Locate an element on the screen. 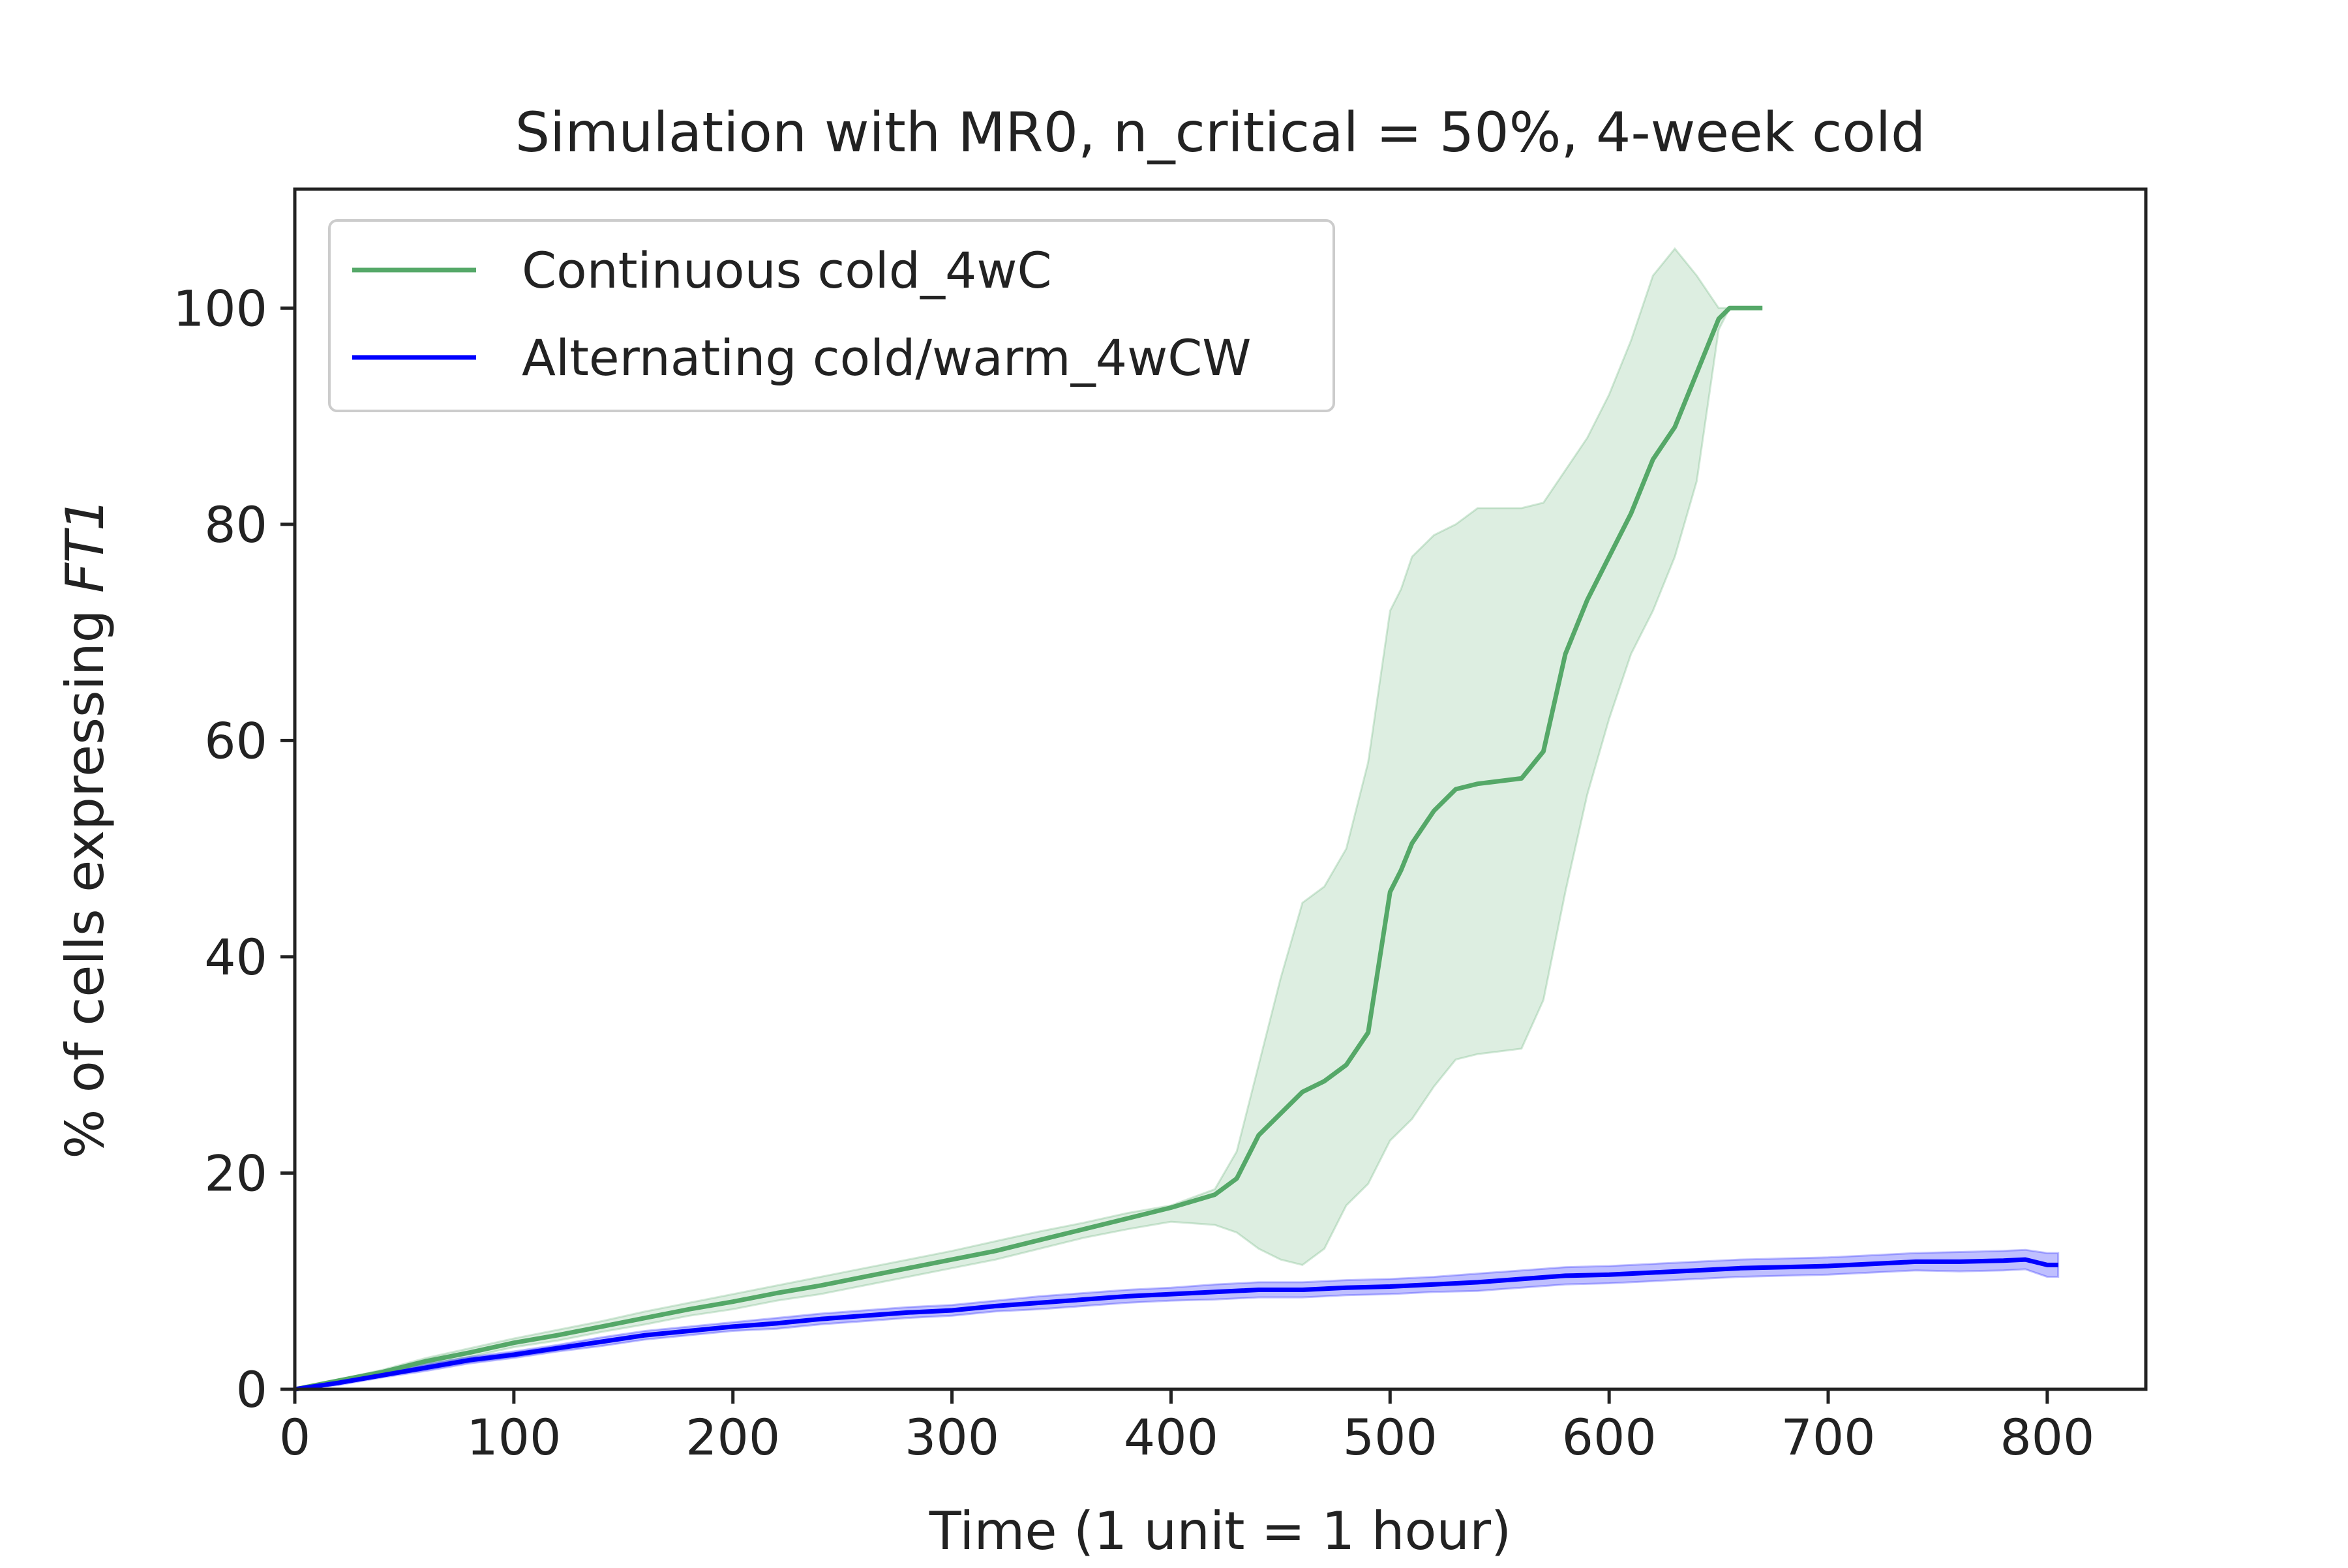 The image size is (2348, 1568). legend-label-continuous: Continuous cold_4wC is located at coordinates (787, 270).